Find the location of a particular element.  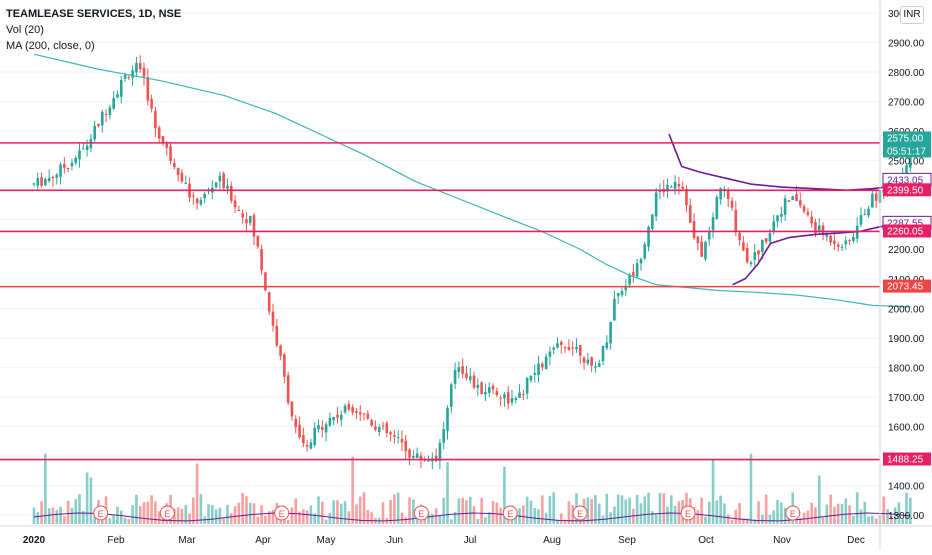

y-tick-15: 2800.00 is located at coordinates (906, 73).